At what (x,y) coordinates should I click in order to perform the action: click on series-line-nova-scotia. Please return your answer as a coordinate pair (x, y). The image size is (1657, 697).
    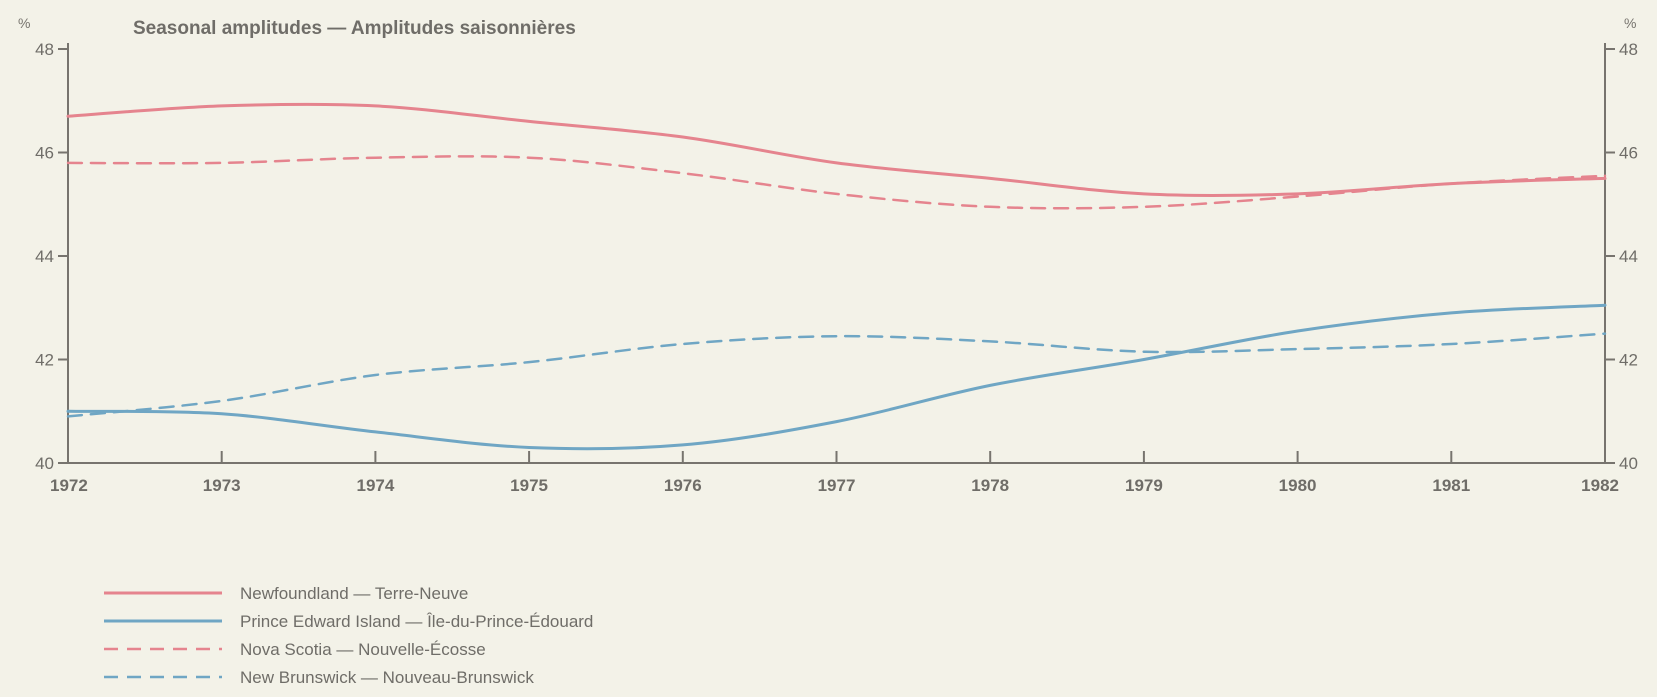
    Looking at the image, I should click on (836, 182).